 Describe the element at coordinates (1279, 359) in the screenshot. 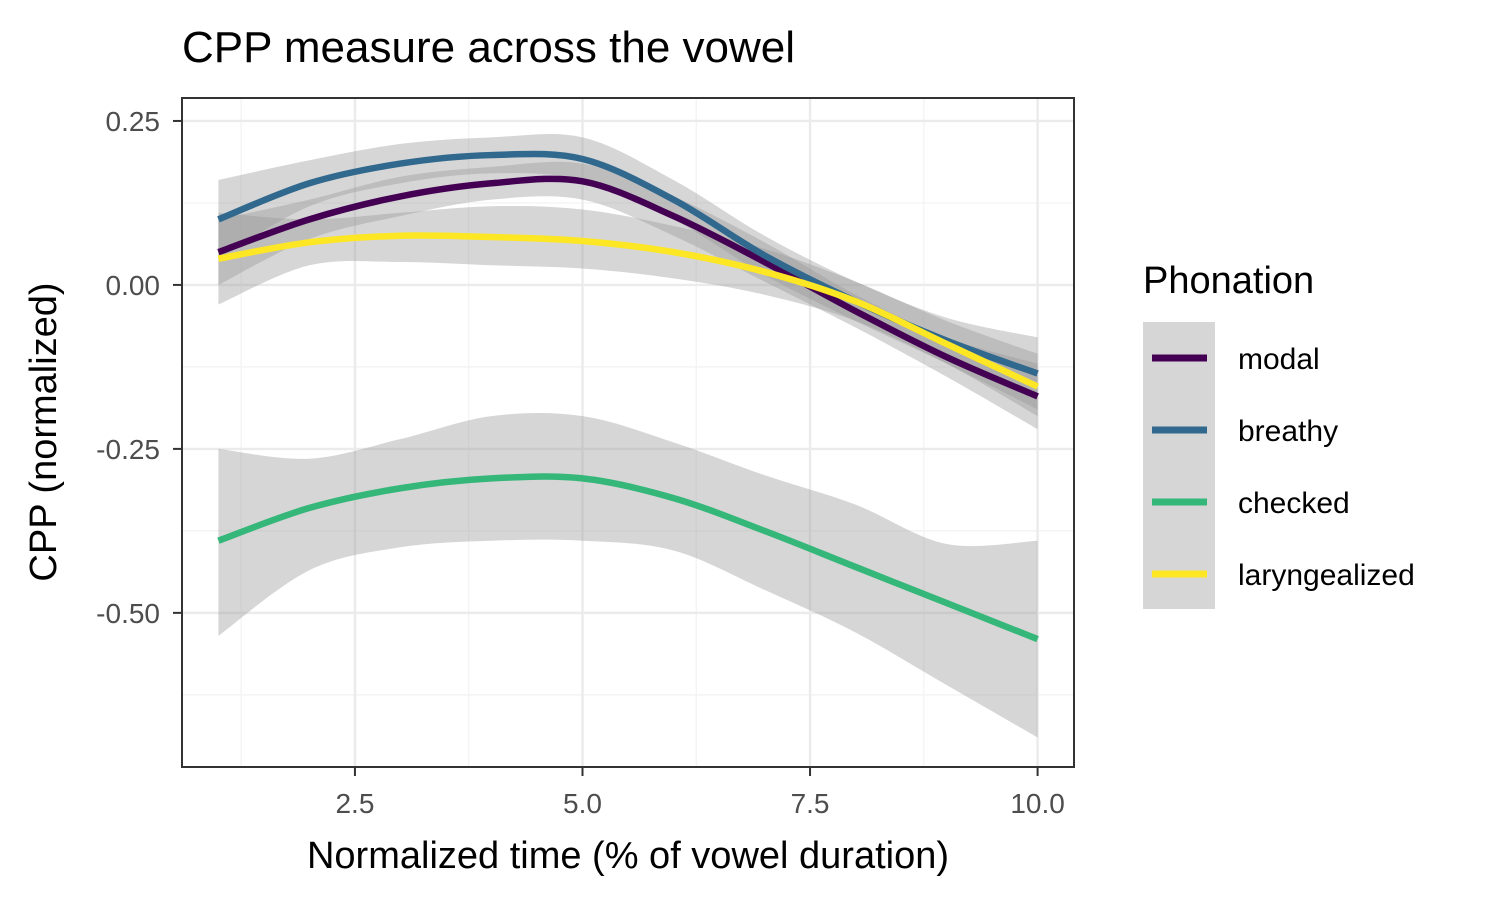

I see `legend-label-modal: modal` at that location.